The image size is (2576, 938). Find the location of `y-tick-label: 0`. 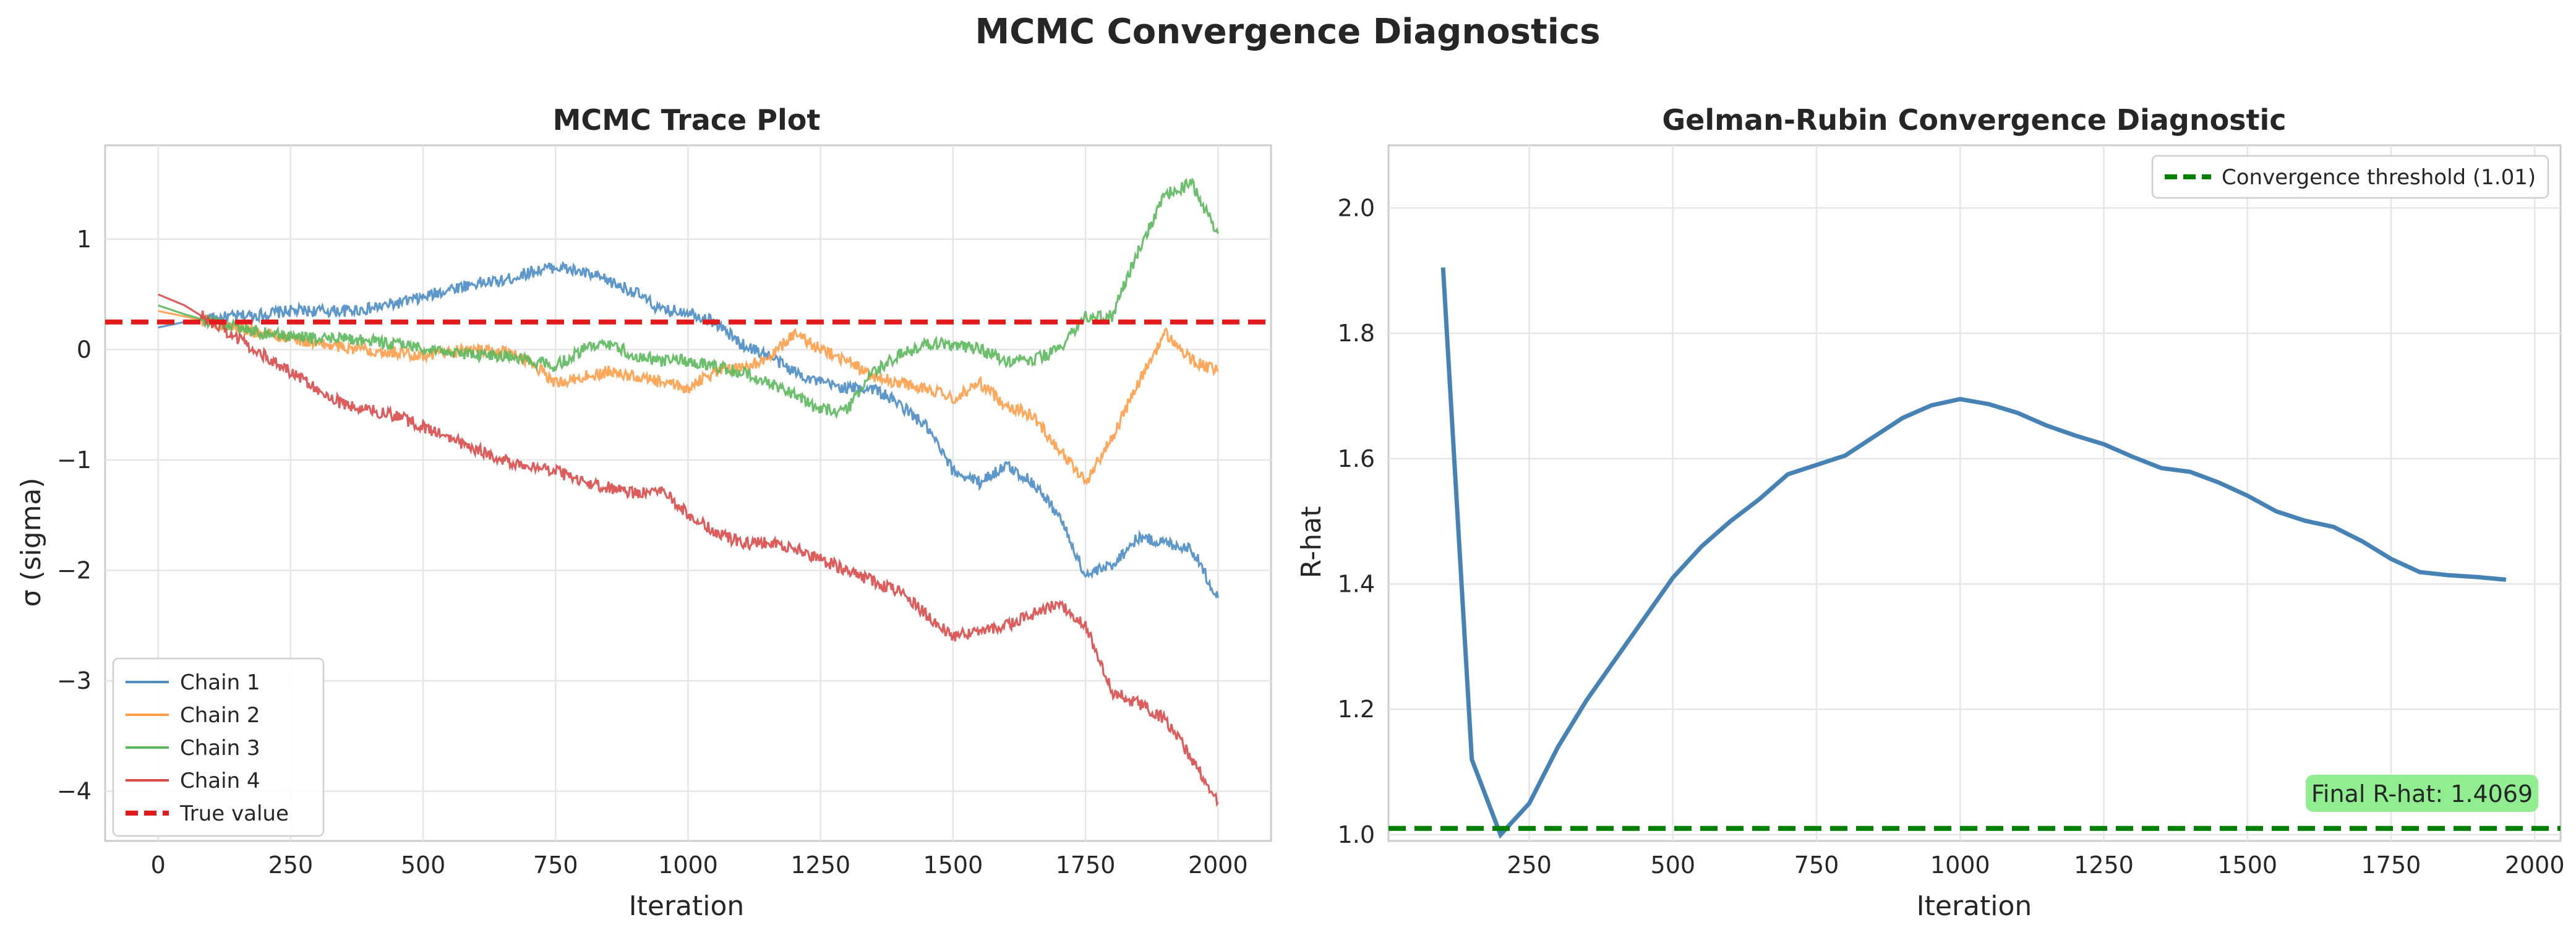

y-tick-label: 0 is located at coordinates (84, 349).